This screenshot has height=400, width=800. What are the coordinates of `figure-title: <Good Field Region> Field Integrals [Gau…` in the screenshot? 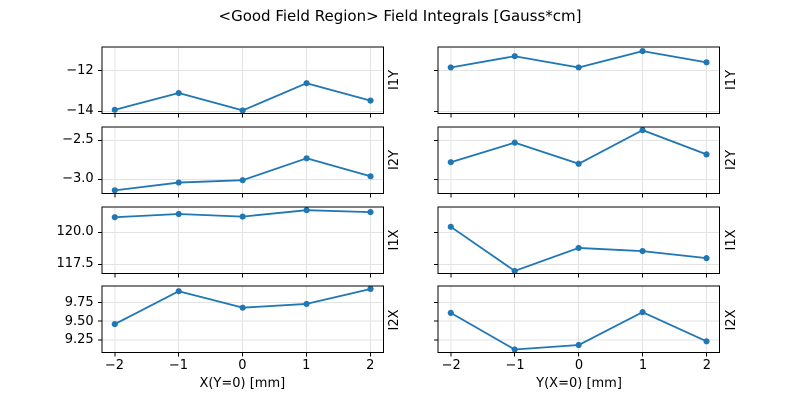 It's located at (400, 16).